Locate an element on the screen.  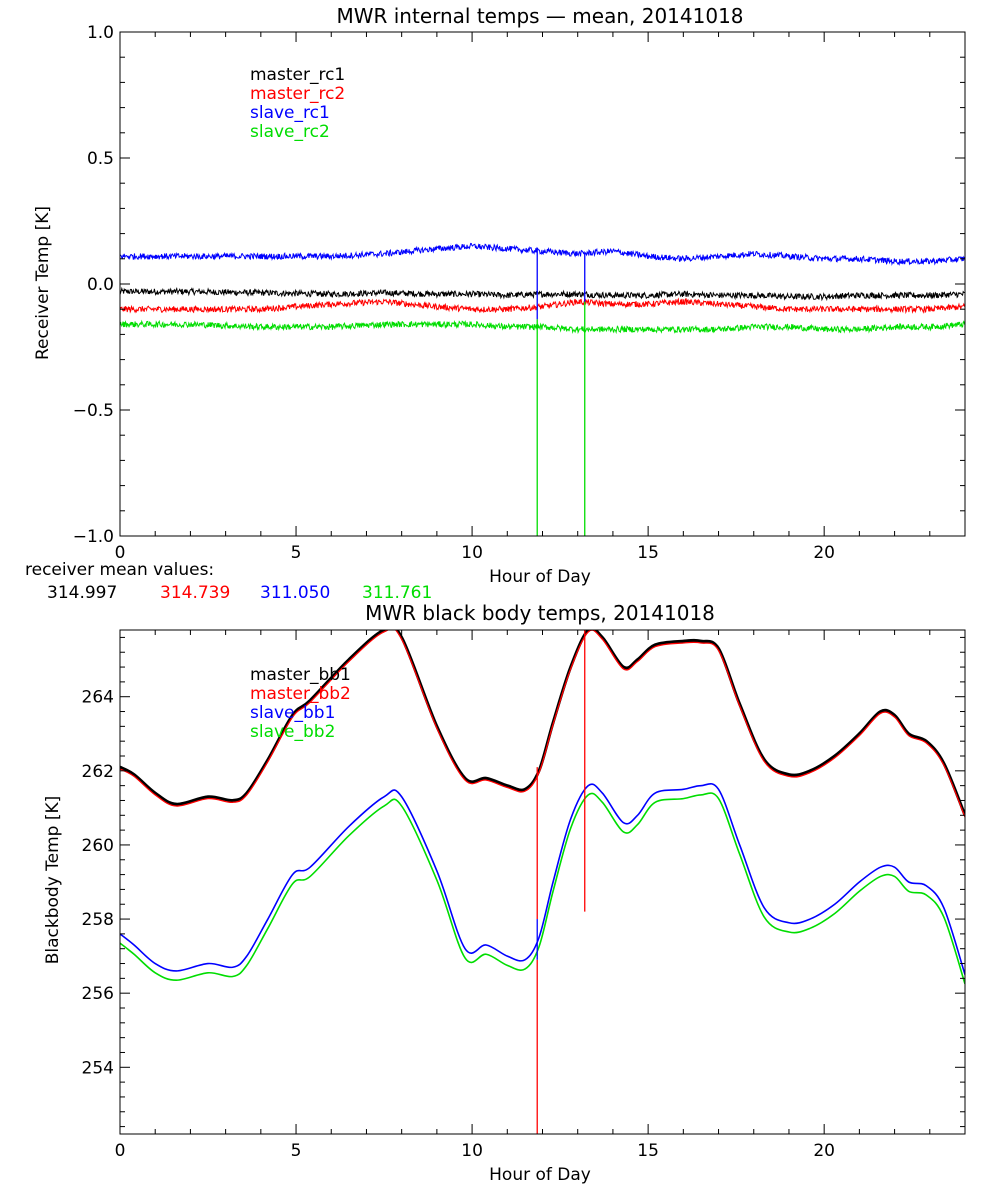
legend-entry-master-rc1: master_rc1 is located at coordinates (297, 75).